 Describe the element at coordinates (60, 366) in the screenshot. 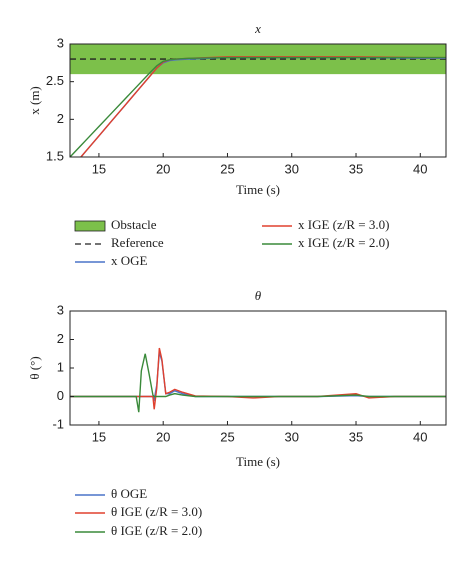

I see `y-tick-label: 1` at that location.